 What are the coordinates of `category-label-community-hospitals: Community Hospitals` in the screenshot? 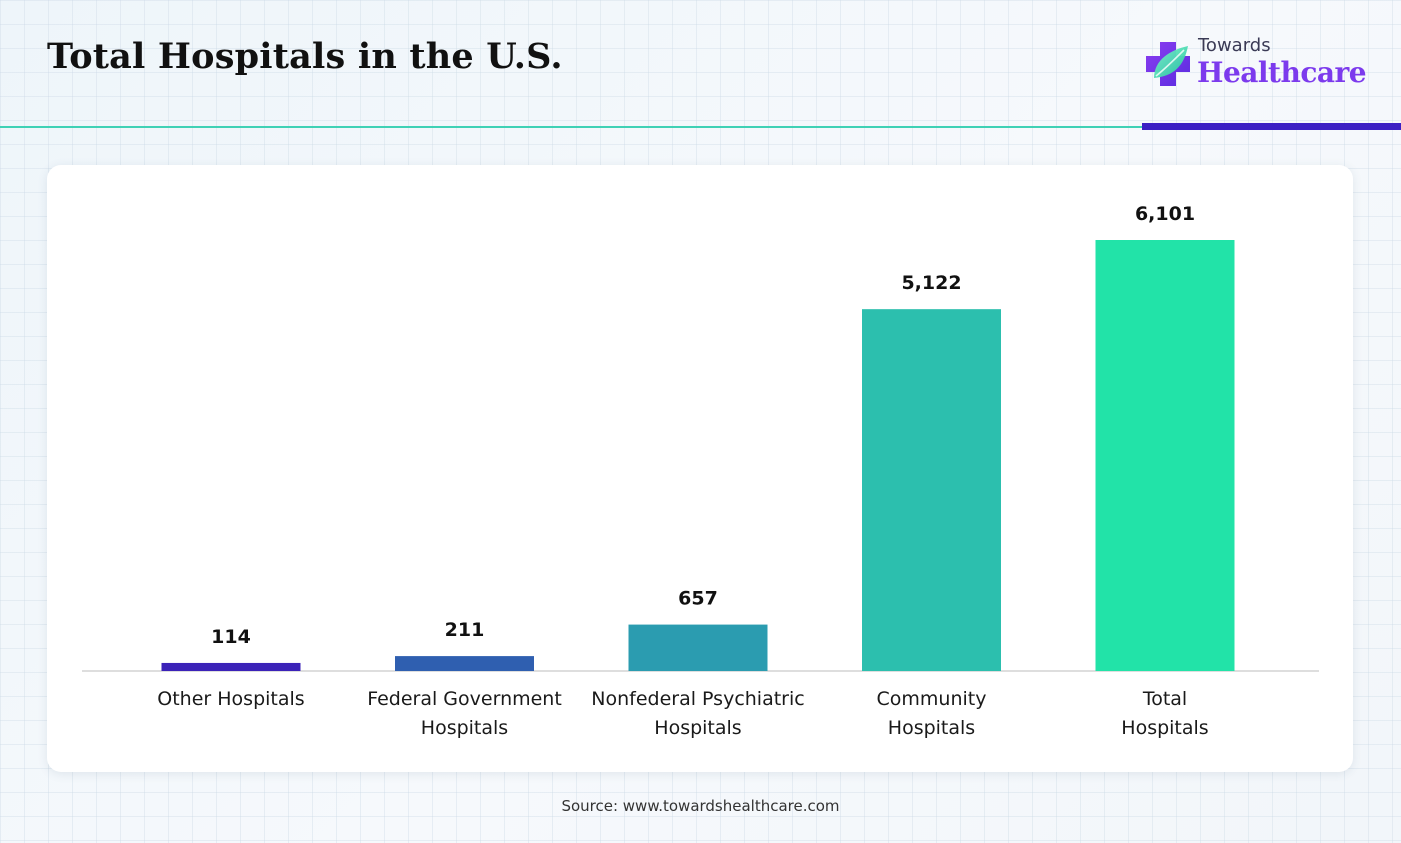 It's located at (932, 713).